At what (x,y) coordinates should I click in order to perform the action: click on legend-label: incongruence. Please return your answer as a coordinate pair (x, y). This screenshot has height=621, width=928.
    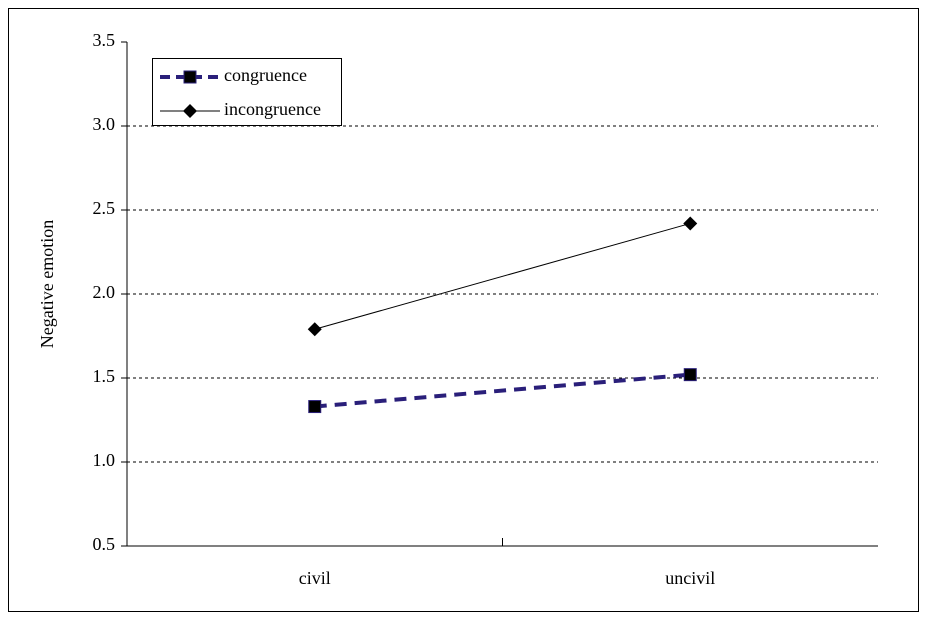
    Looking at the image, I should click on (272, 109).